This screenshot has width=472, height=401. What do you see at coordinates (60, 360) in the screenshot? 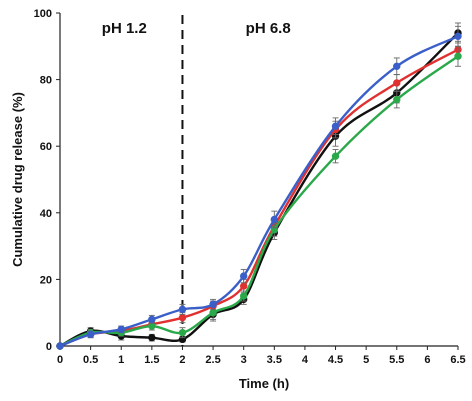
I see `x-tick-label: 0` at bounding box center [60, 360].